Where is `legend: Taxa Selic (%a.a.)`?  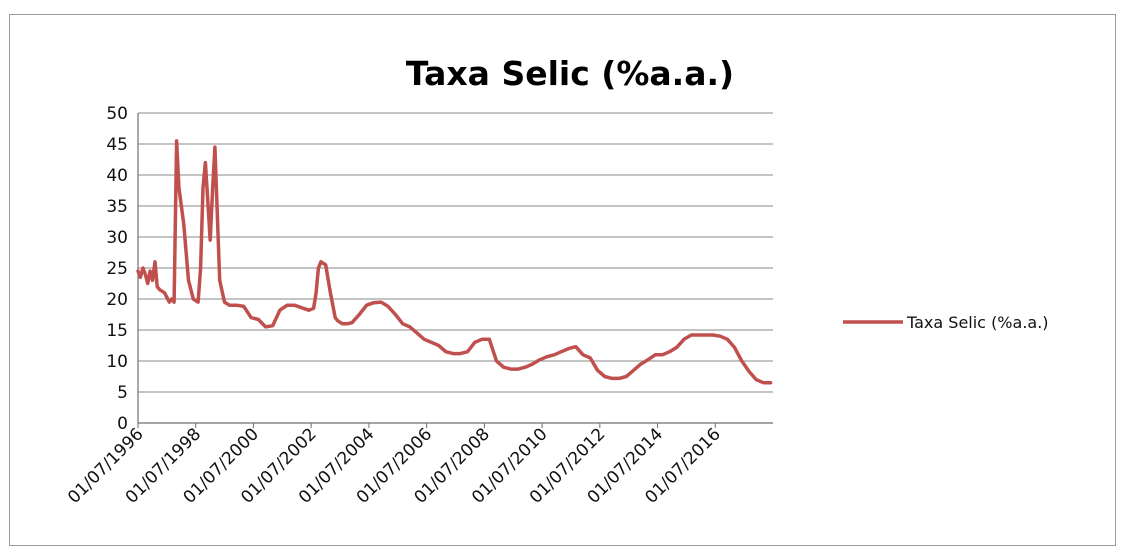 legend: Taxa Selic (%a.a.) is located at coordinates (946, 322).